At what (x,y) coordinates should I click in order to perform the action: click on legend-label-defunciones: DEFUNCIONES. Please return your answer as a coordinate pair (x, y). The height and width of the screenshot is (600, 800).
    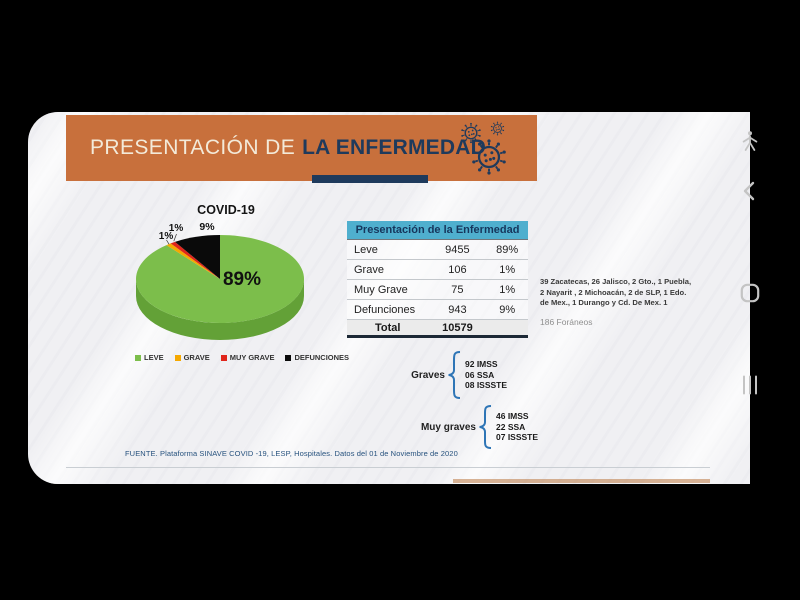
    Looking at the image, I should click on (322, 357).